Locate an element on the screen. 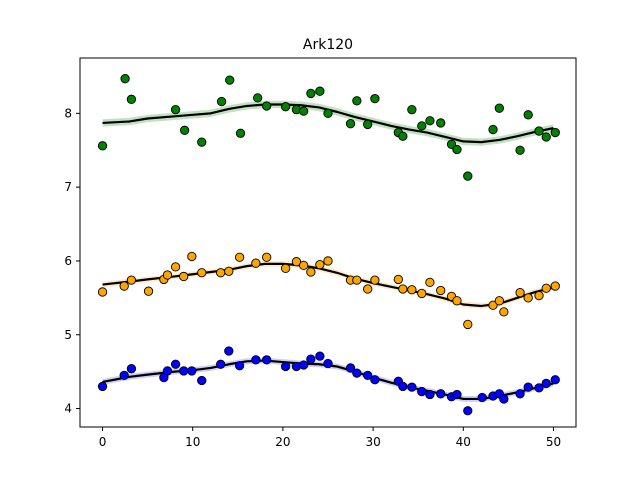 The width and height of the screenshot is (640, 480). y-tick-label: 5 is located at coordinates (68, 335).